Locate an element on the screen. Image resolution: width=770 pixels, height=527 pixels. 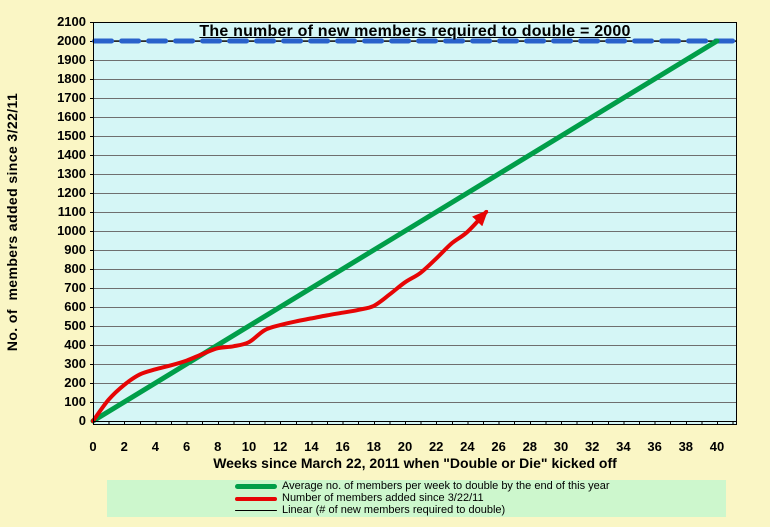
y-tick-label-1700: 1700 is located at coordinates (71, 97).